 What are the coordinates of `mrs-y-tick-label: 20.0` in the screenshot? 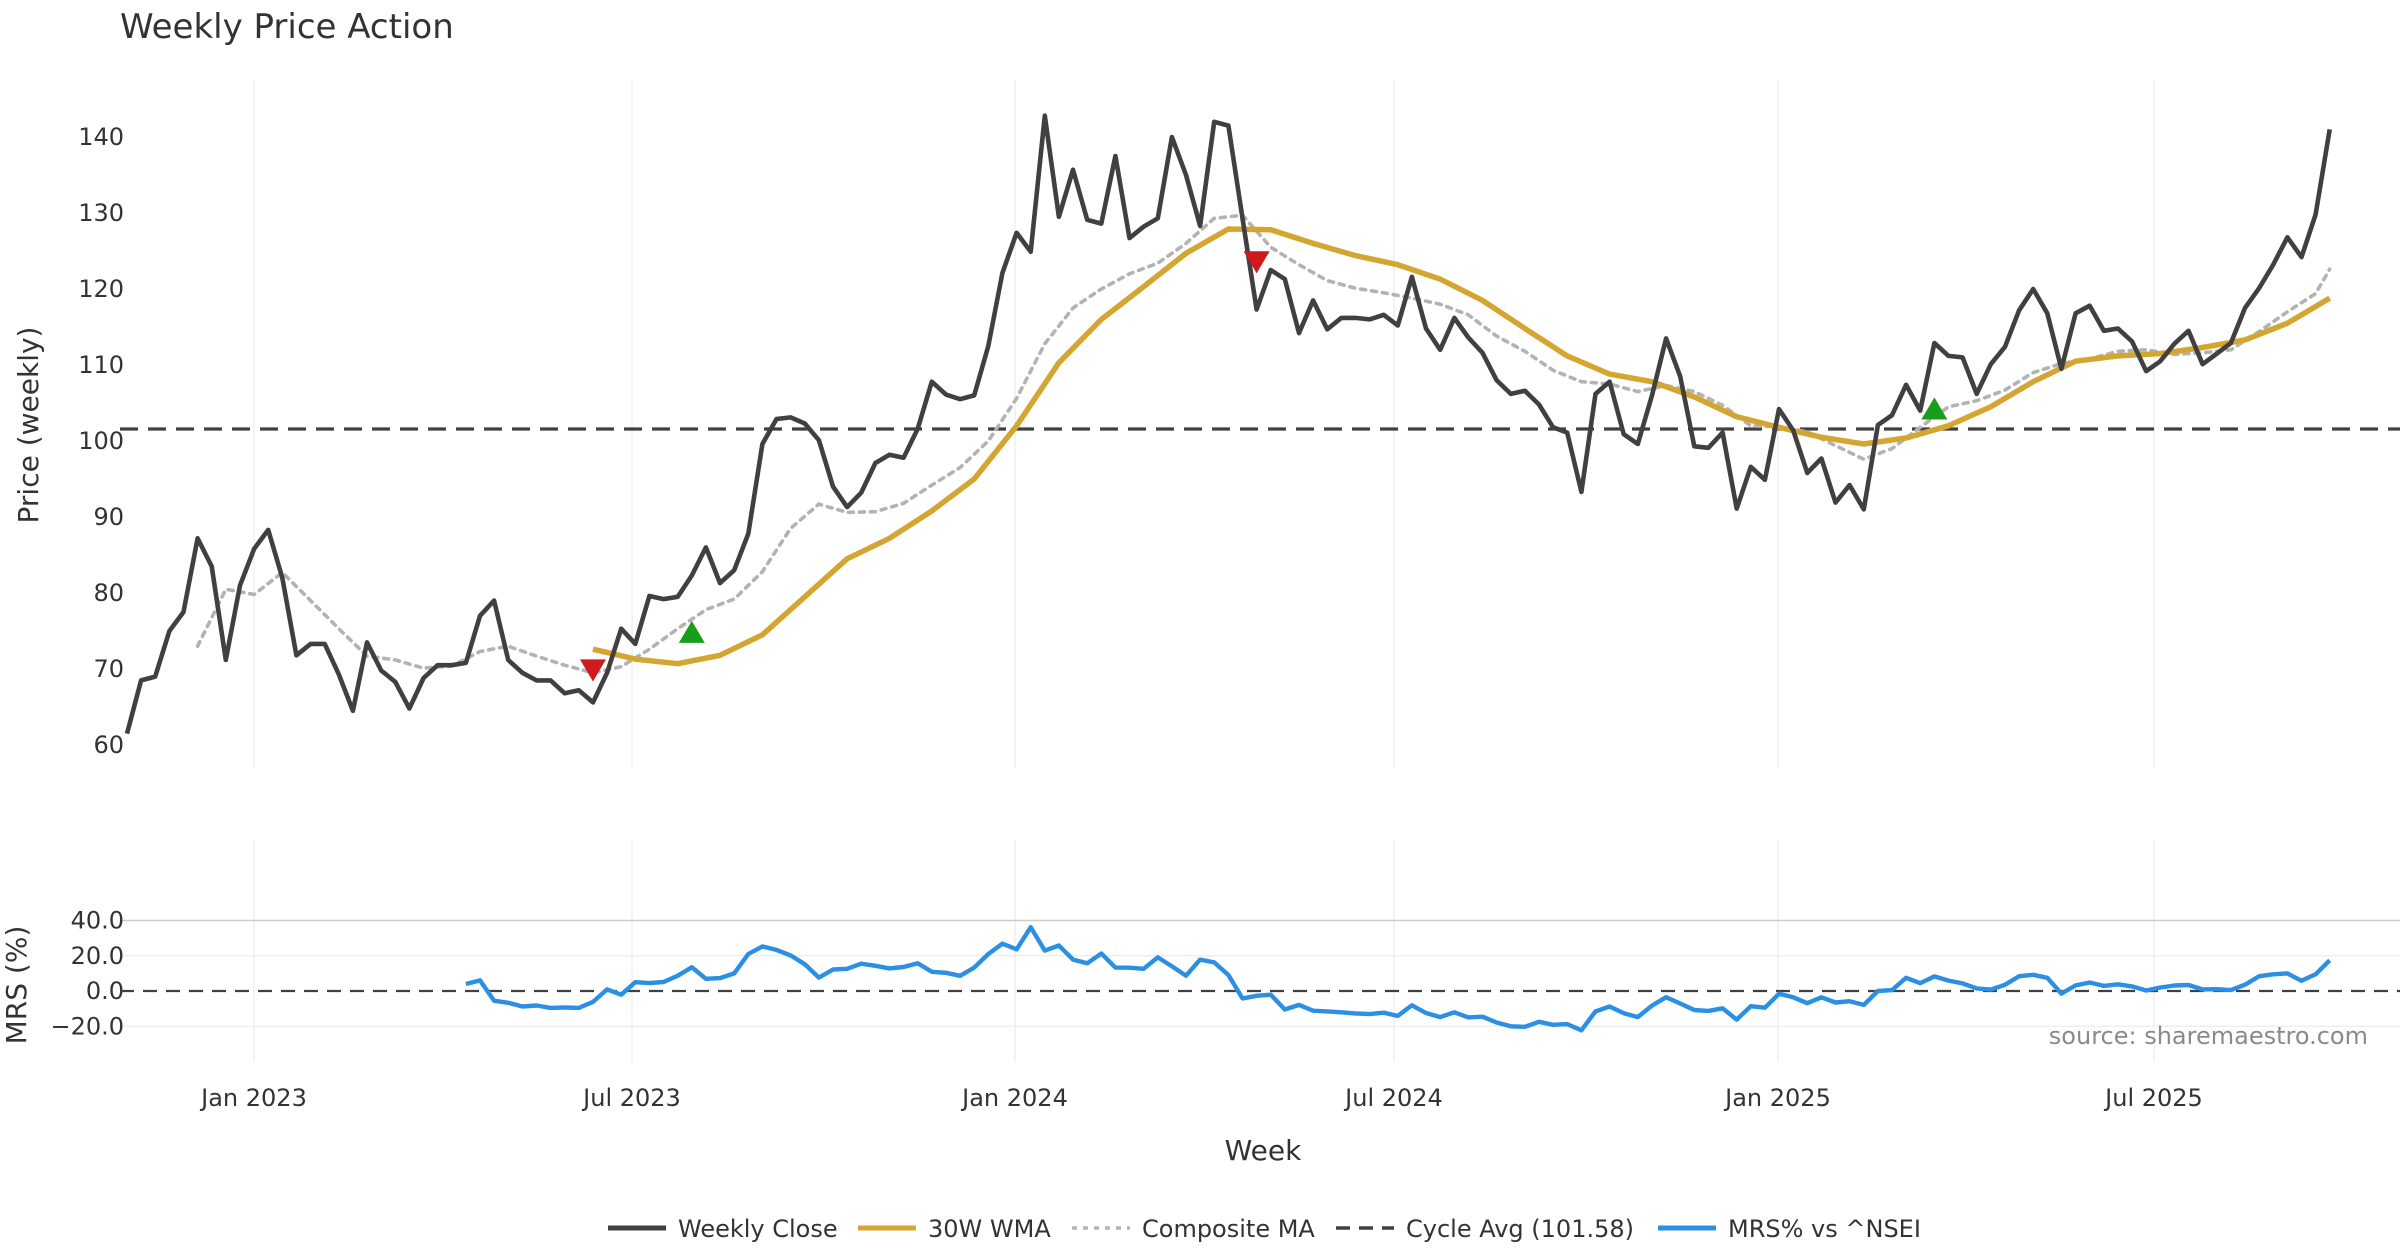 It's located at (97, 956).